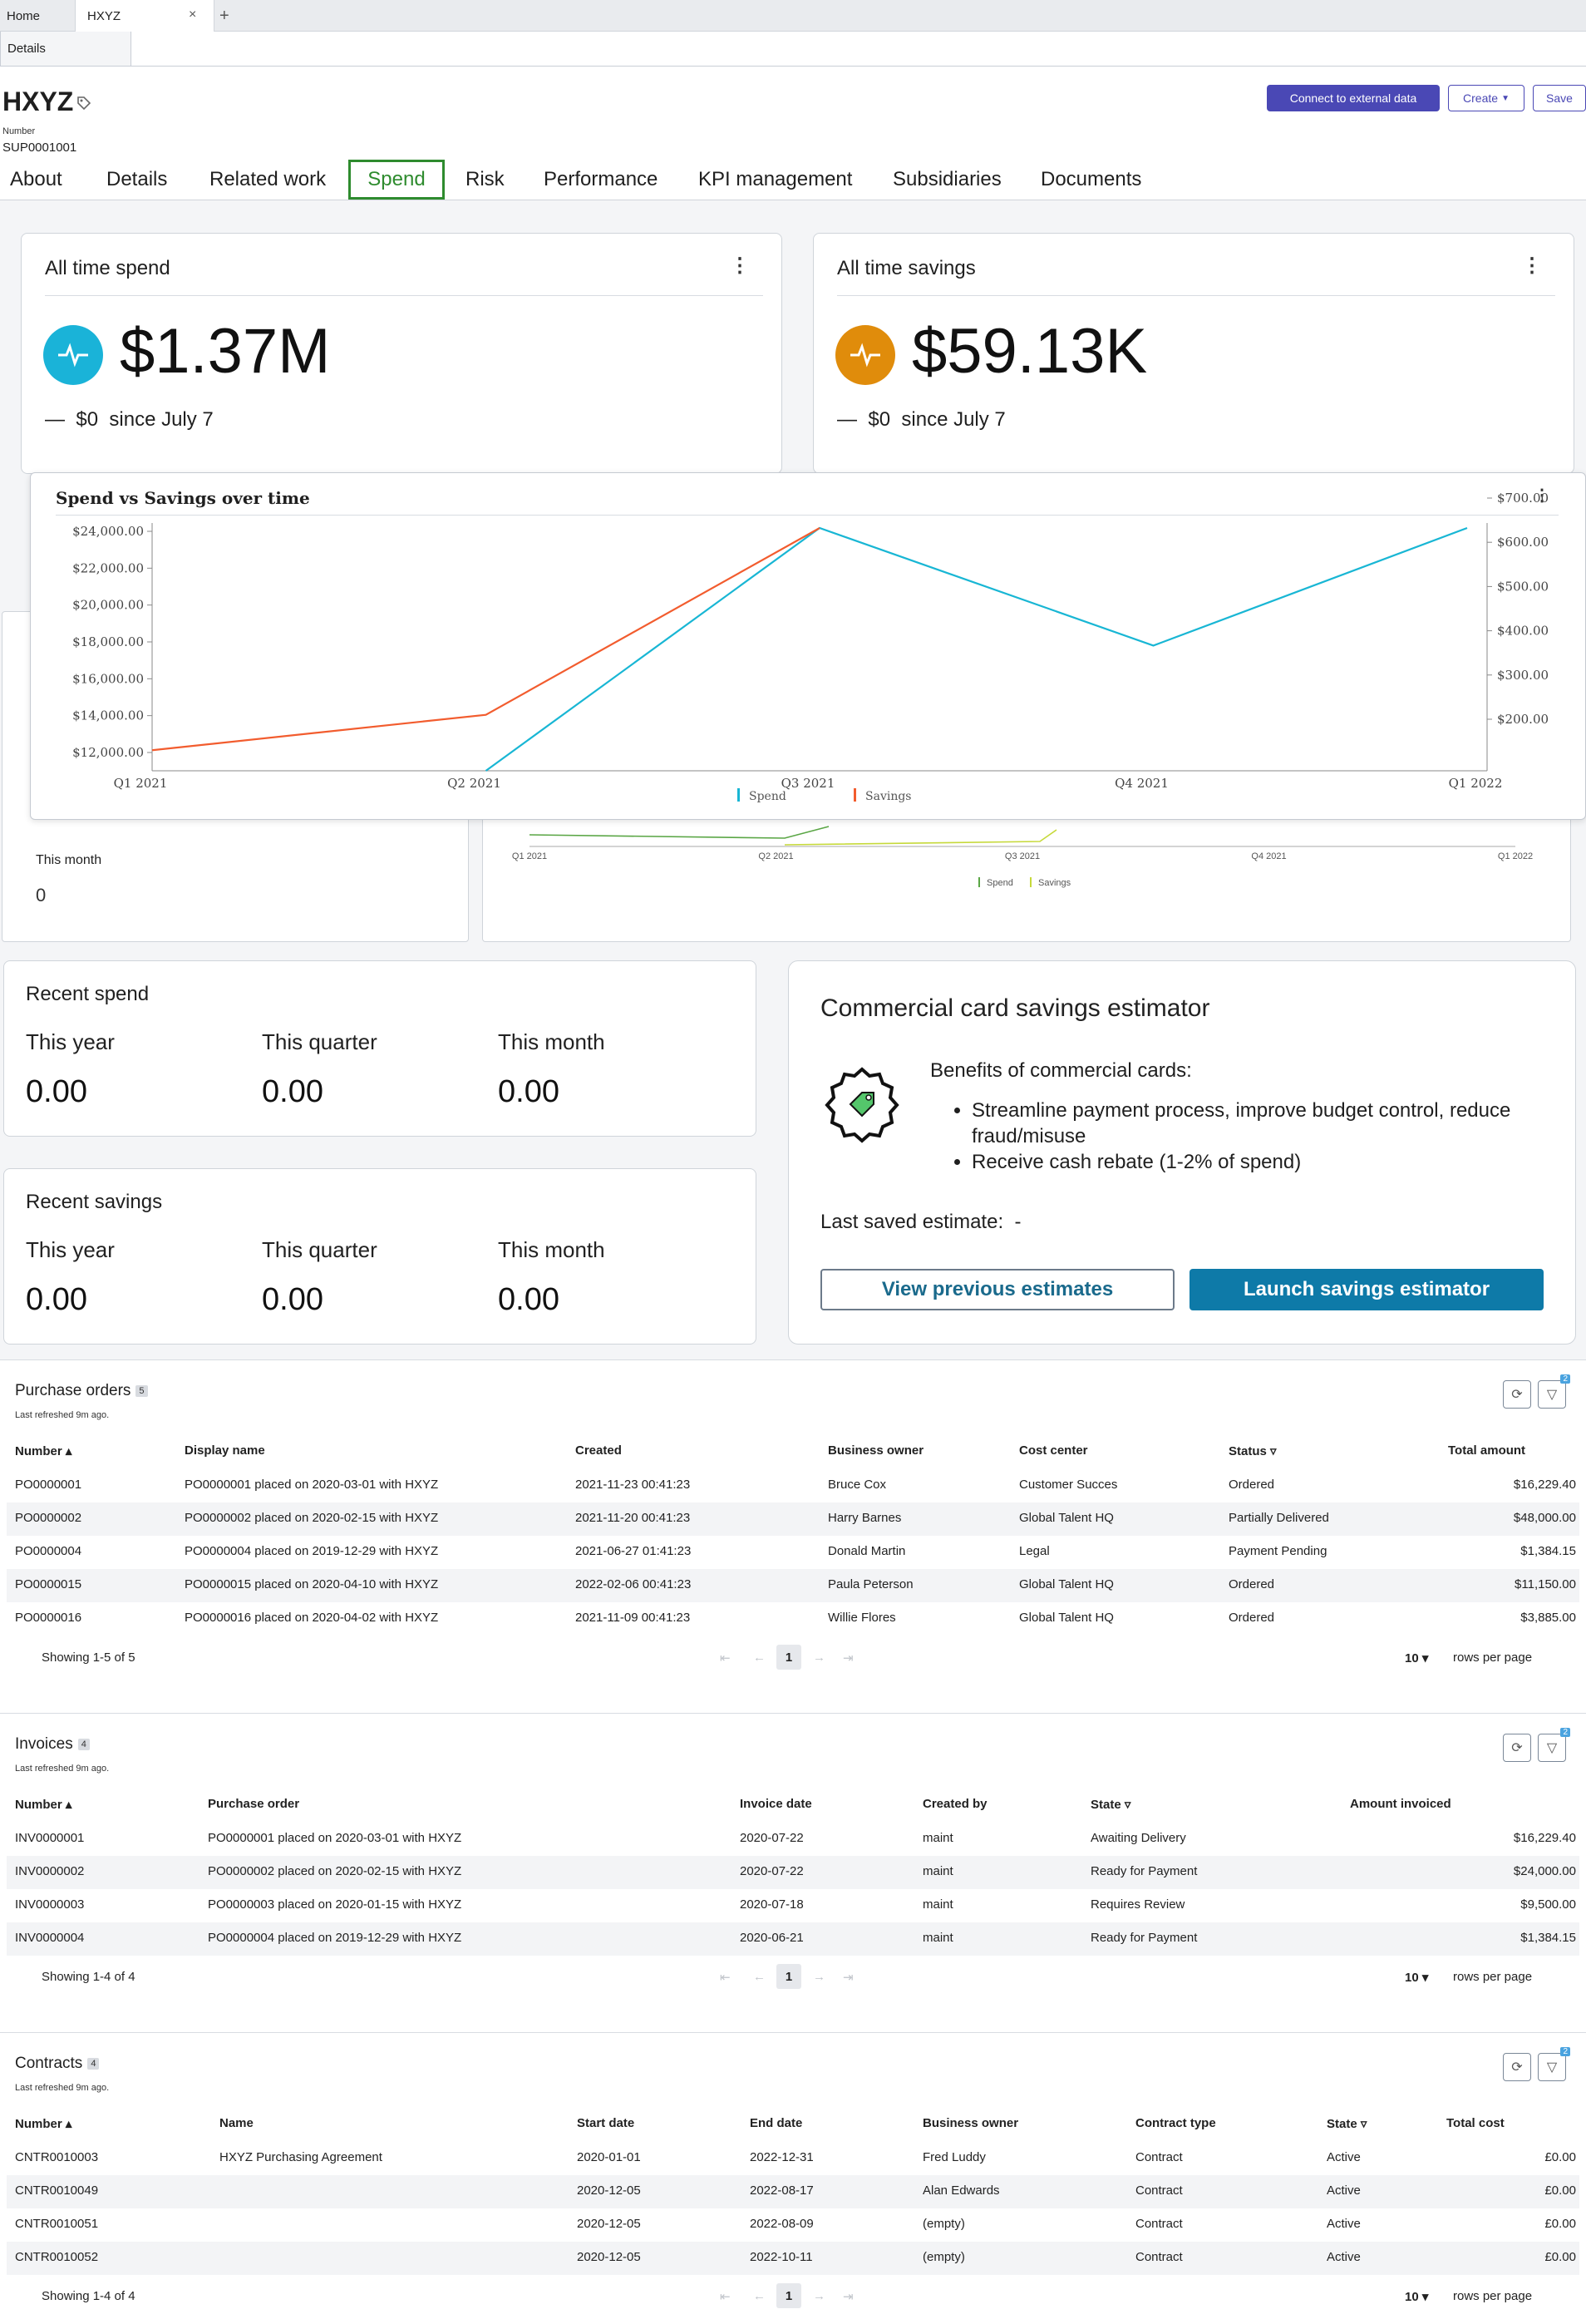  Describe the element at coordinates (267, 180) in the screenshot. I see `nav-related-work: Related work` at that location.